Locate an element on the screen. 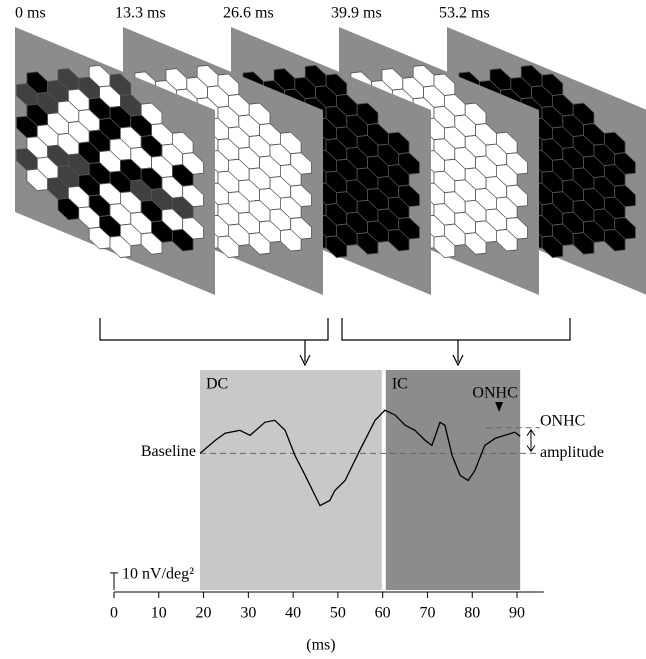 Image resolution: width=646 pixels, height=659 pixels. x-tick-label: 40 is located at coordinates (293, 613).